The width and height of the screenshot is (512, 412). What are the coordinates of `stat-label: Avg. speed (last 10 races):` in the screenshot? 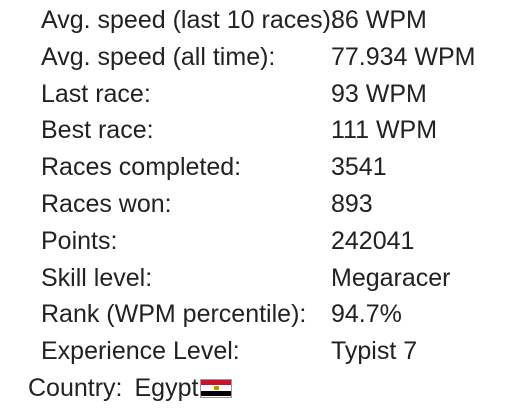 It's located at (189, 20).